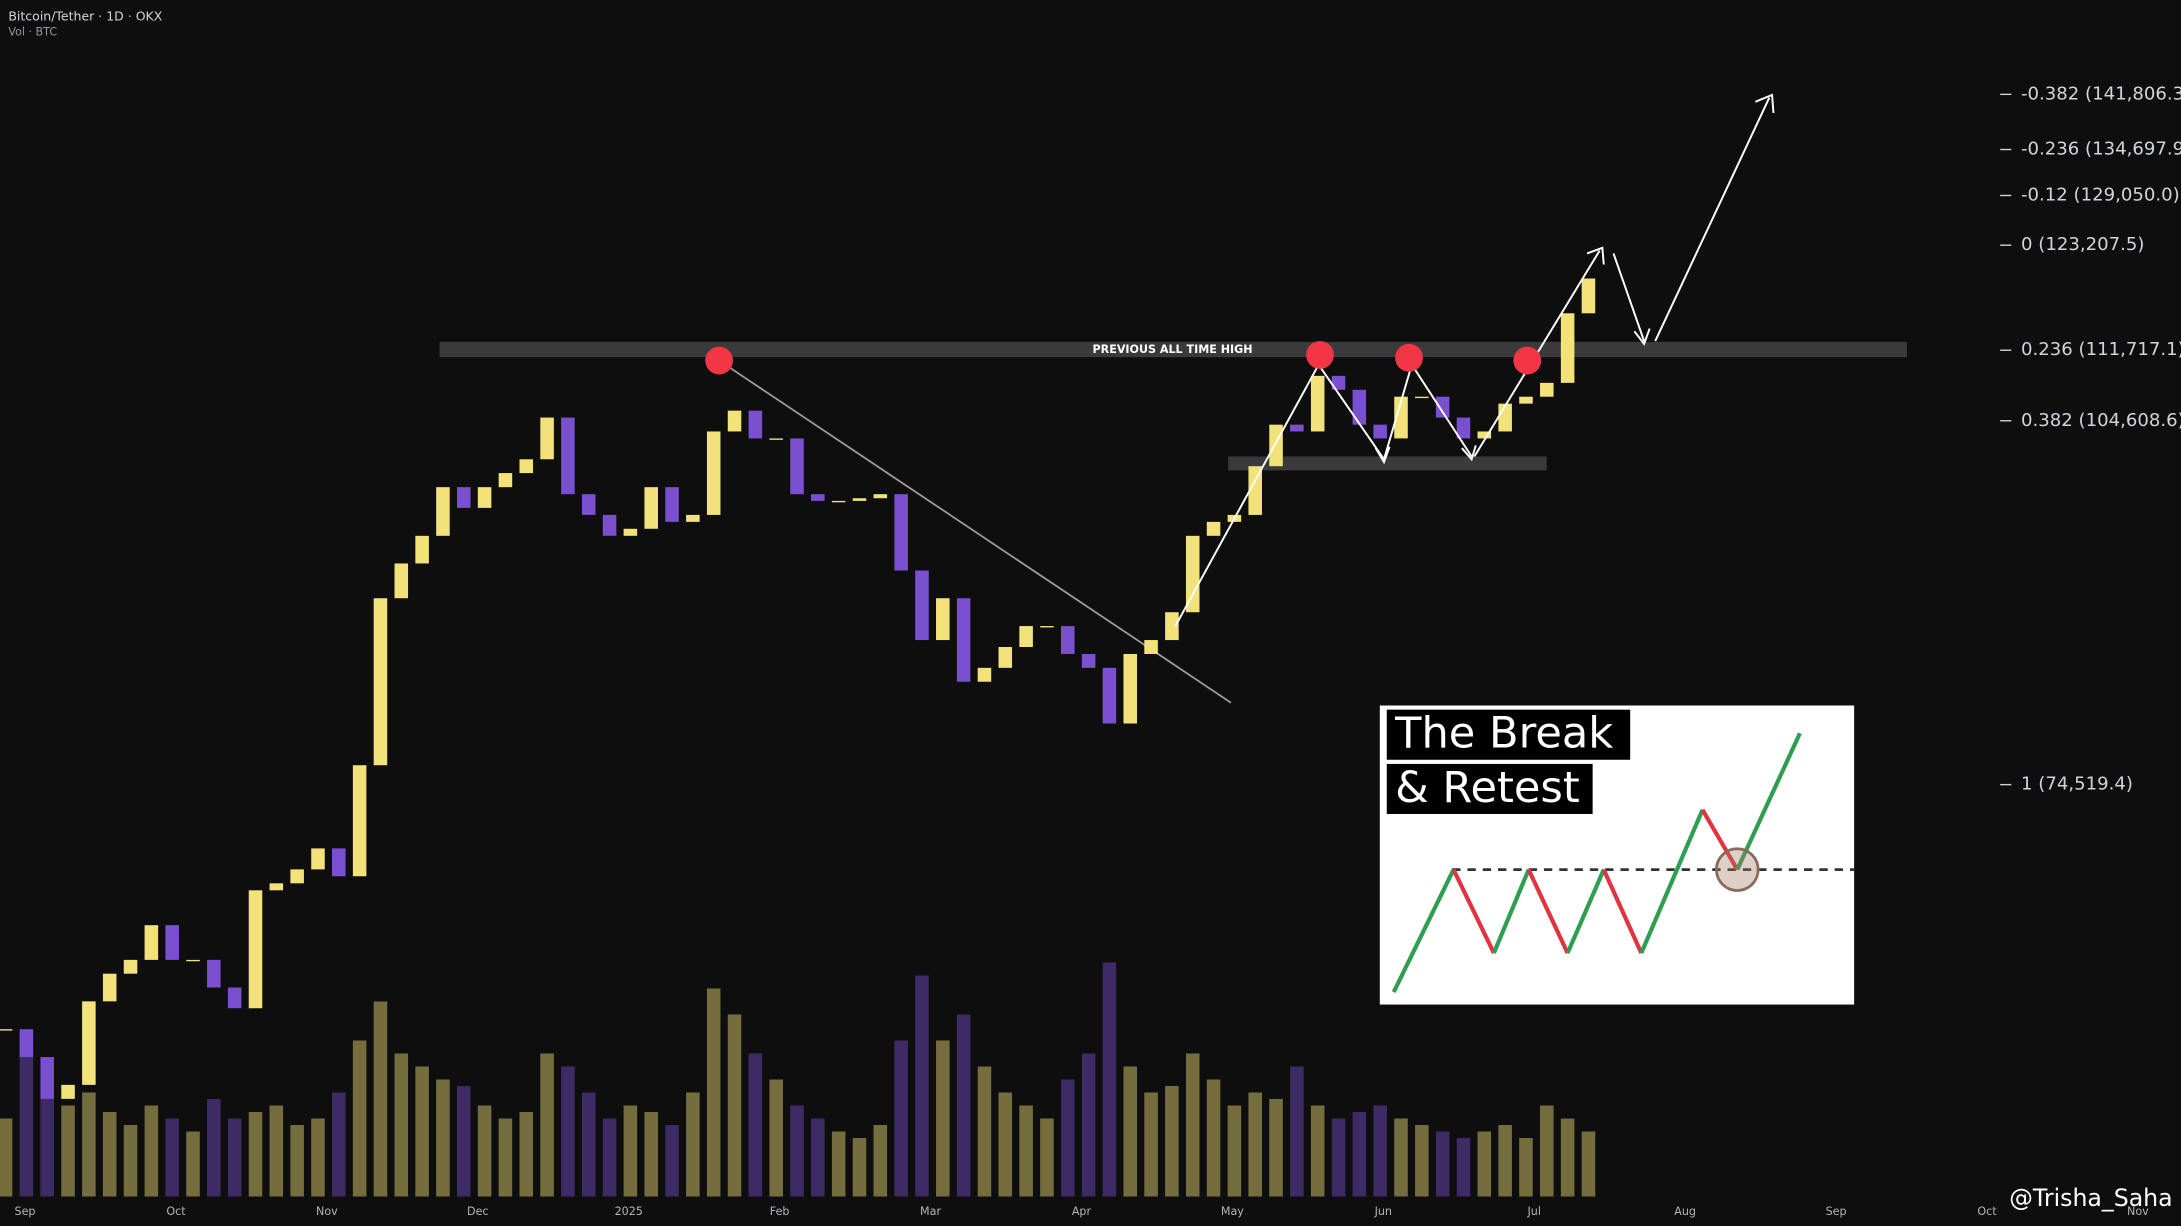 Image resolution: width=2181 pixels, height=1226 pixels. What do you see at coordinates (2101, 149) in the screenshot?
I see `fib-label: -0.236 (134,697.9` at bounding box center [2101, 149].